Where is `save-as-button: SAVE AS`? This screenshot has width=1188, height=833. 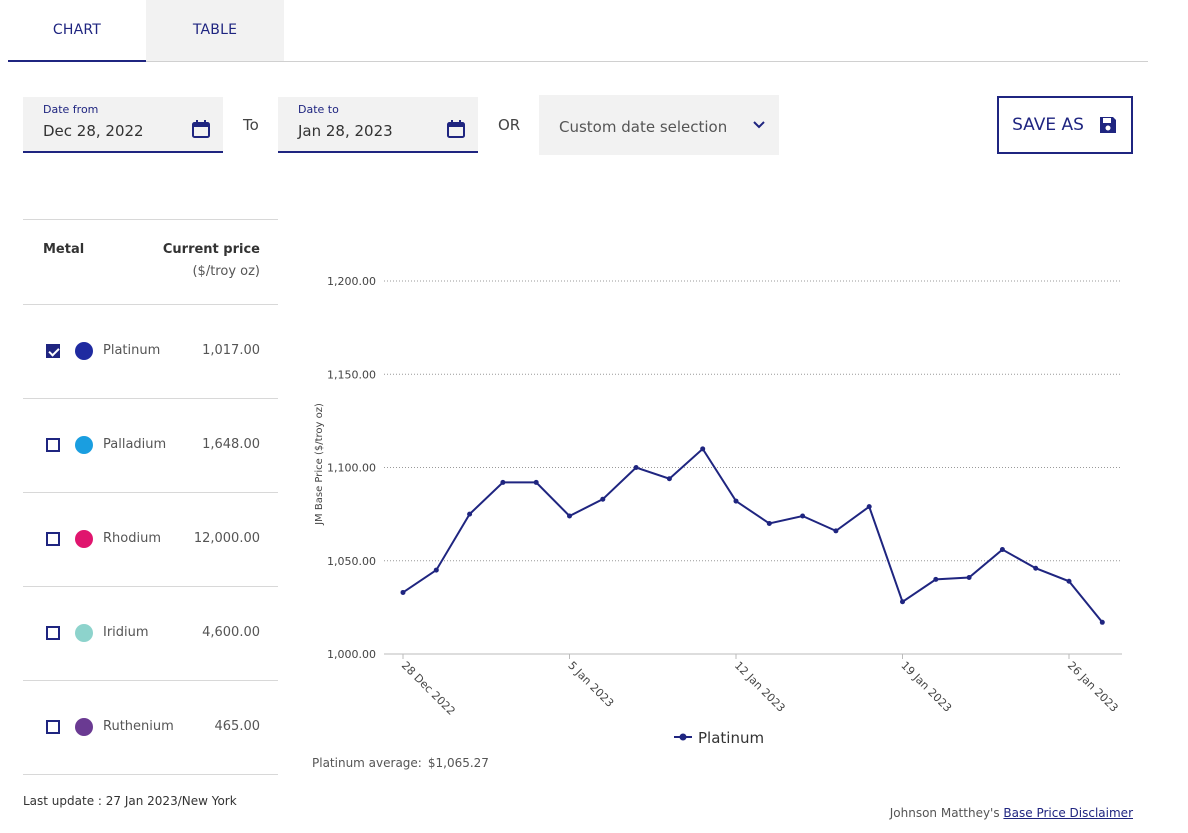 save-as-button: SAVE AS is located at coordinates (1065, 125).